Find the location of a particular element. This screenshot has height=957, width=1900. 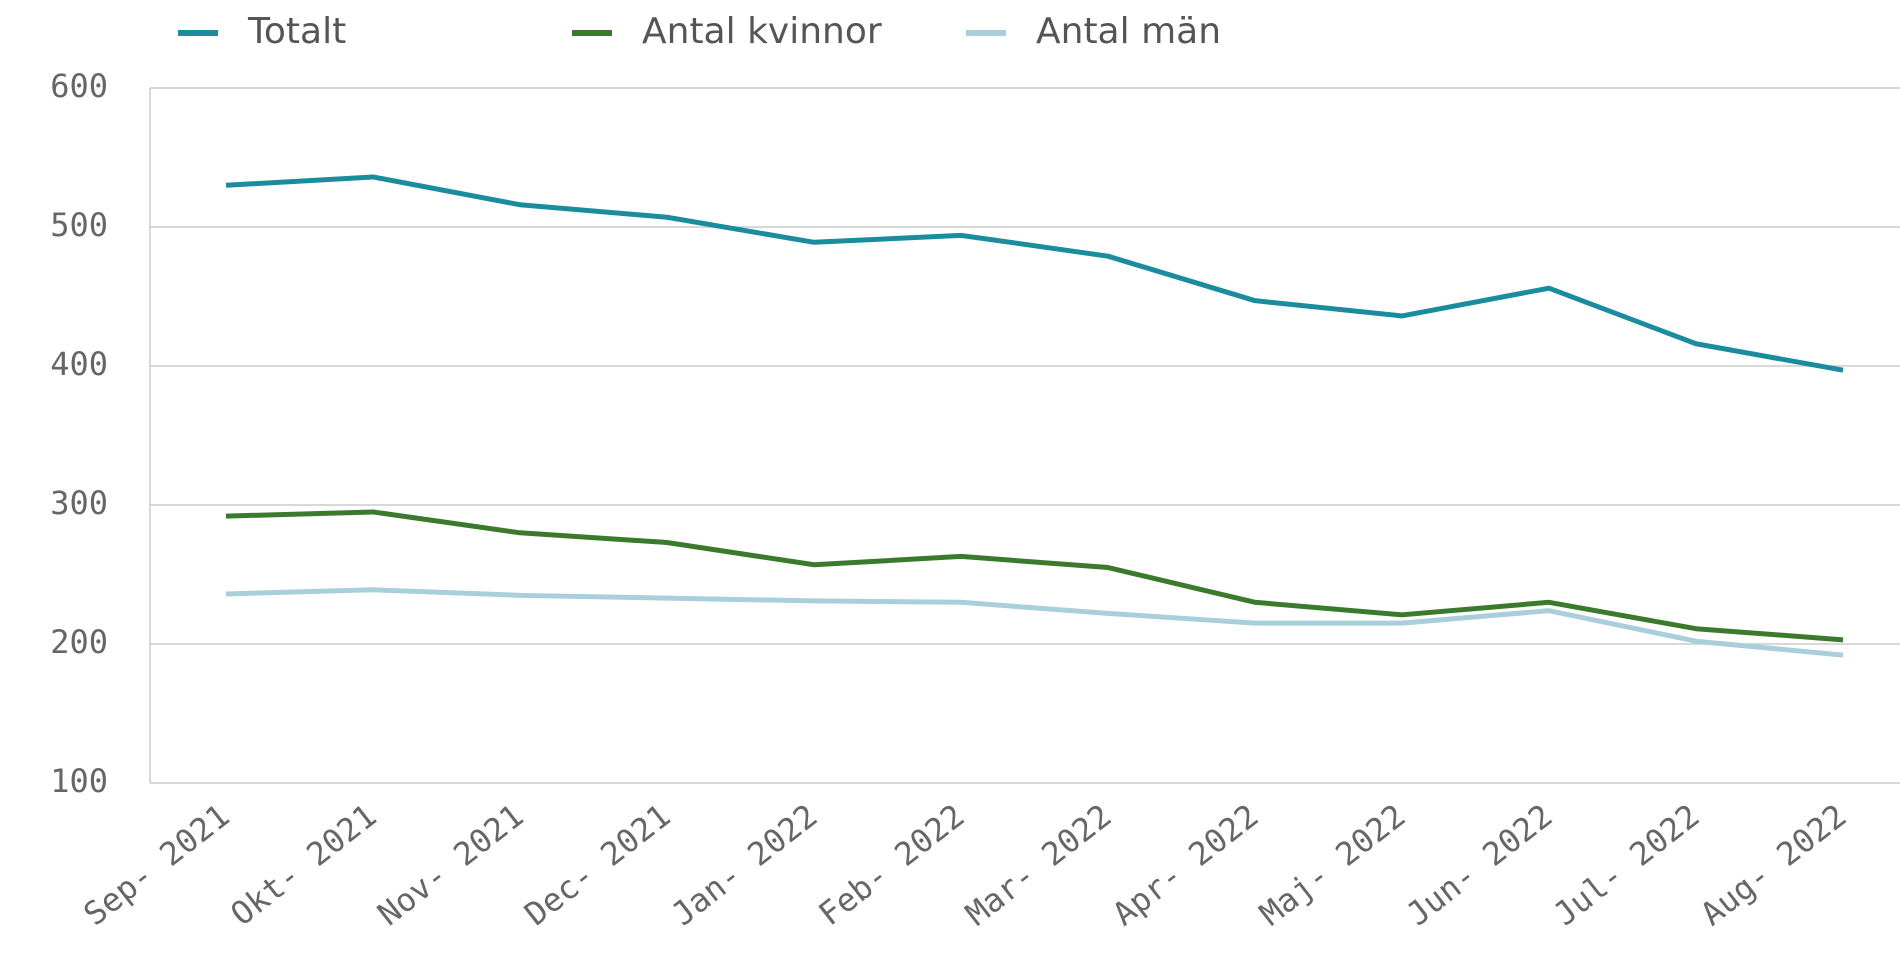

x-tick-label: Nov- 2021 is located at coordinates (450, 864).